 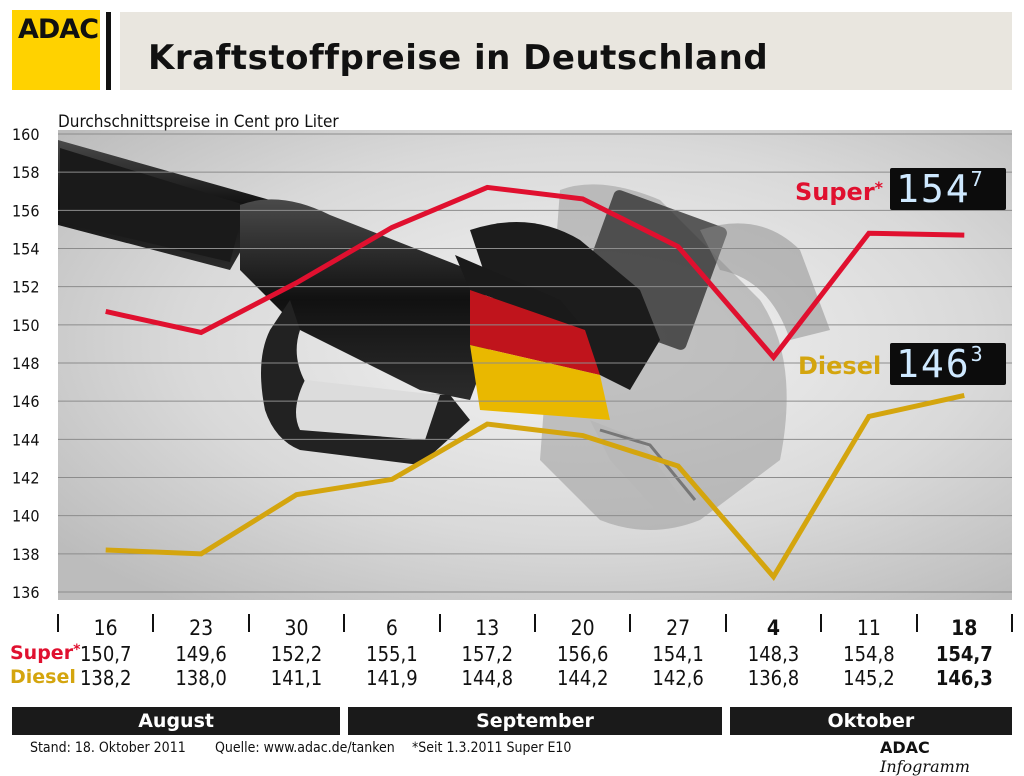 I want to click on y-tick-label: 152, so click(x=25, y=287).